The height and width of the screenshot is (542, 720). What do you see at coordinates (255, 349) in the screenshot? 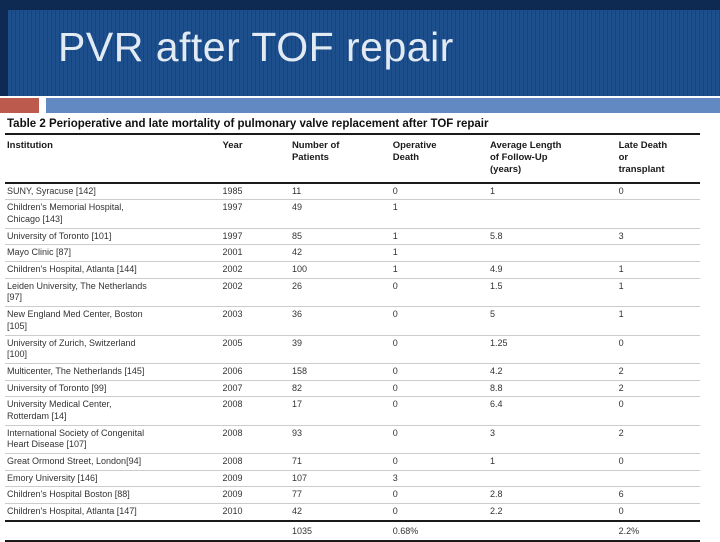
I see `table-cell: 2005` at bounding box center [255, 349].